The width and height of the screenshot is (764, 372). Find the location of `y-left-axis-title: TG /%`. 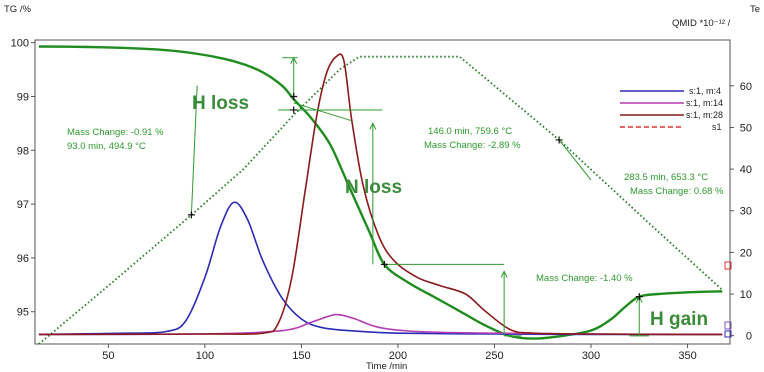

y-left-axis-title: TG /% is located at coordinates (17, 9).